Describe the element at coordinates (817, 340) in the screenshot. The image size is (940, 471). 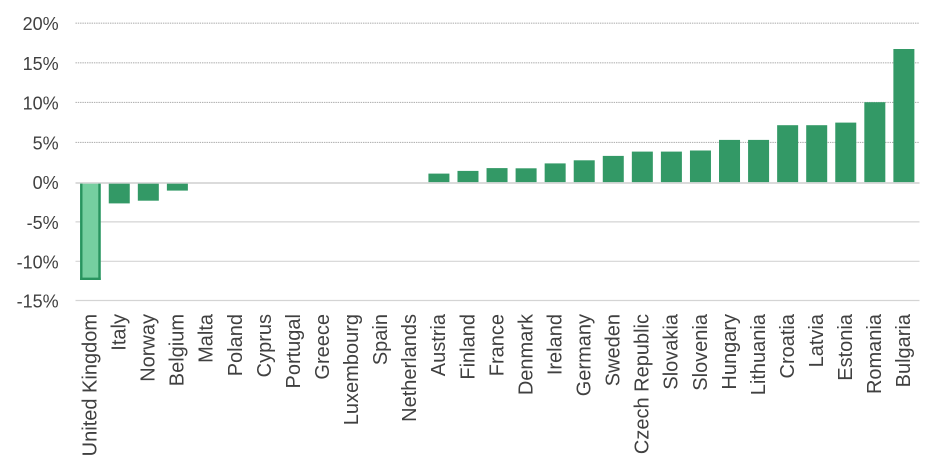
I see `svg-text: Latvia` at that location.